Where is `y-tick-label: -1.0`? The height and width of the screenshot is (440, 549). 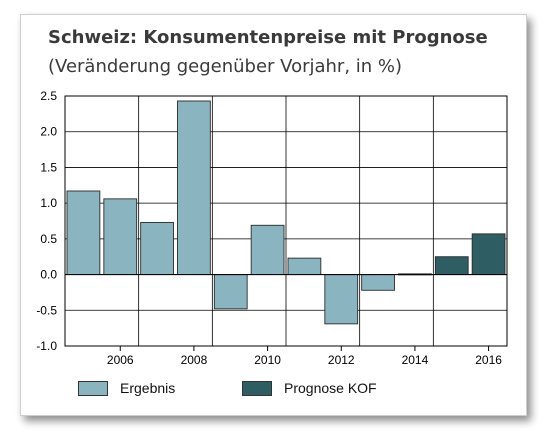
y-tick-label: -1.0 is located at coordinates (46, 346).